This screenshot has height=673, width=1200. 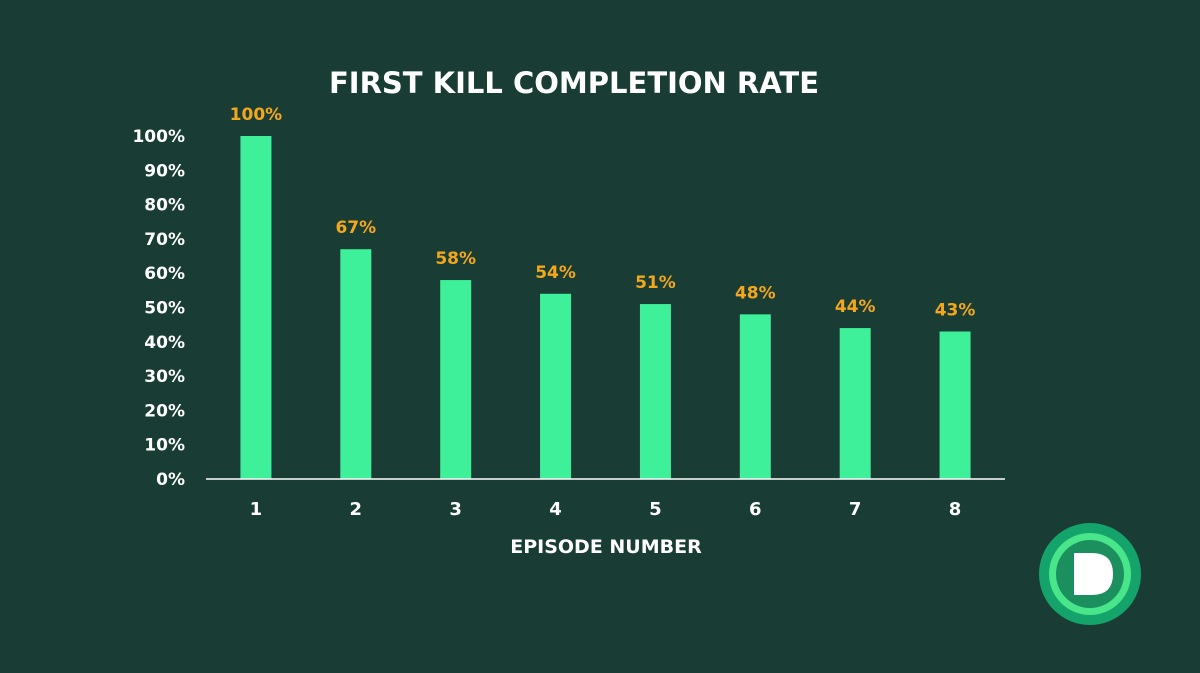 I want to click on y-tick-label: 0%, so click(x=170, y=480).